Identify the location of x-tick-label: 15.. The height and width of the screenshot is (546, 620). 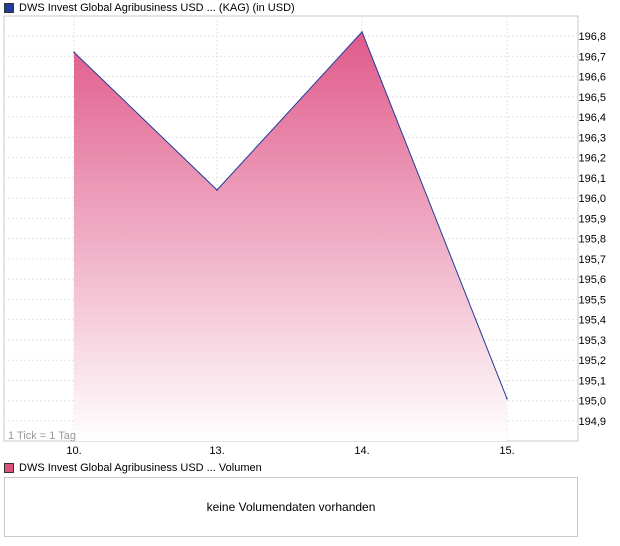
(506, 451).